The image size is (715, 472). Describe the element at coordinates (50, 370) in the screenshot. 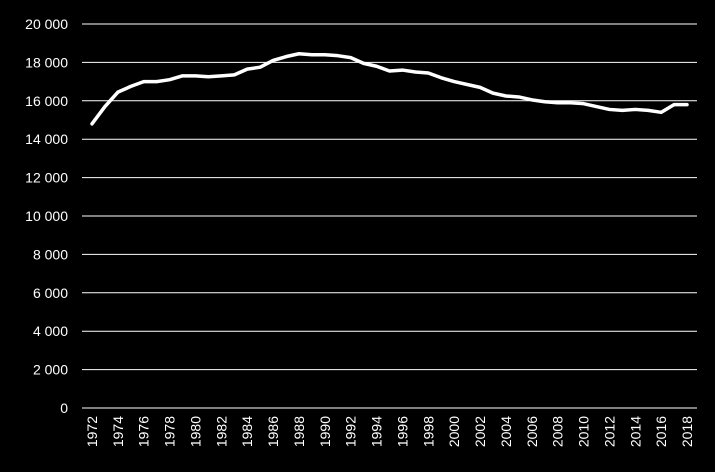

I see `y-tick-label: 2 000` at that location.